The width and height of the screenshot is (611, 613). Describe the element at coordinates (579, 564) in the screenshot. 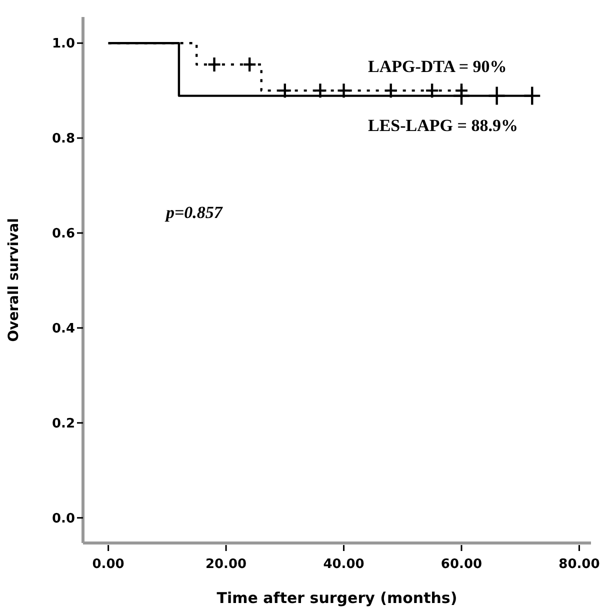

I see `x-tick-label: 80.00` at that location.